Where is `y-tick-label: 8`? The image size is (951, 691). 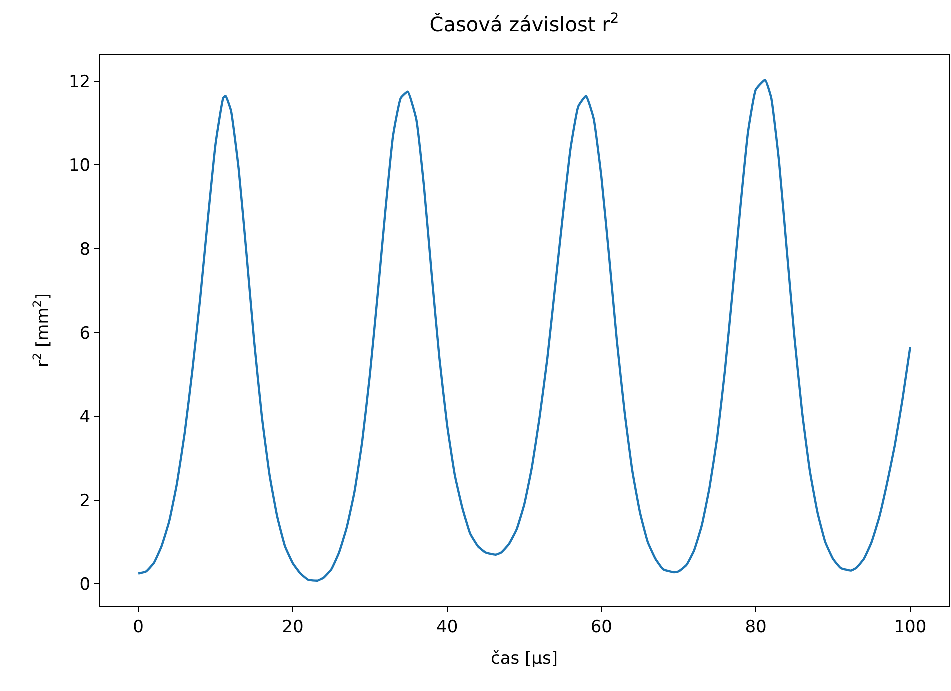
y-tick-label: 8 is located at coordinates (85, 250).